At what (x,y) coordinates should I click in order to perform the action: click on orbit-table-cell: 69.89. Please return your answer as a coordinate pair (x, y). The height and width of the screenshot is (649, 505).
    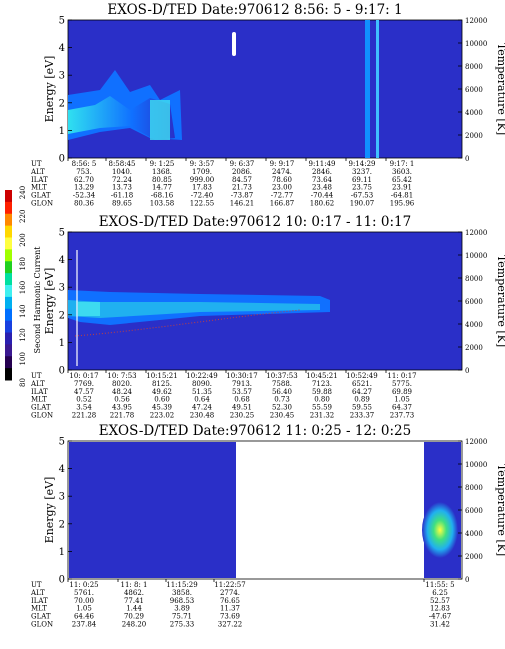
    Looking at the image, I should click on (402, 392).